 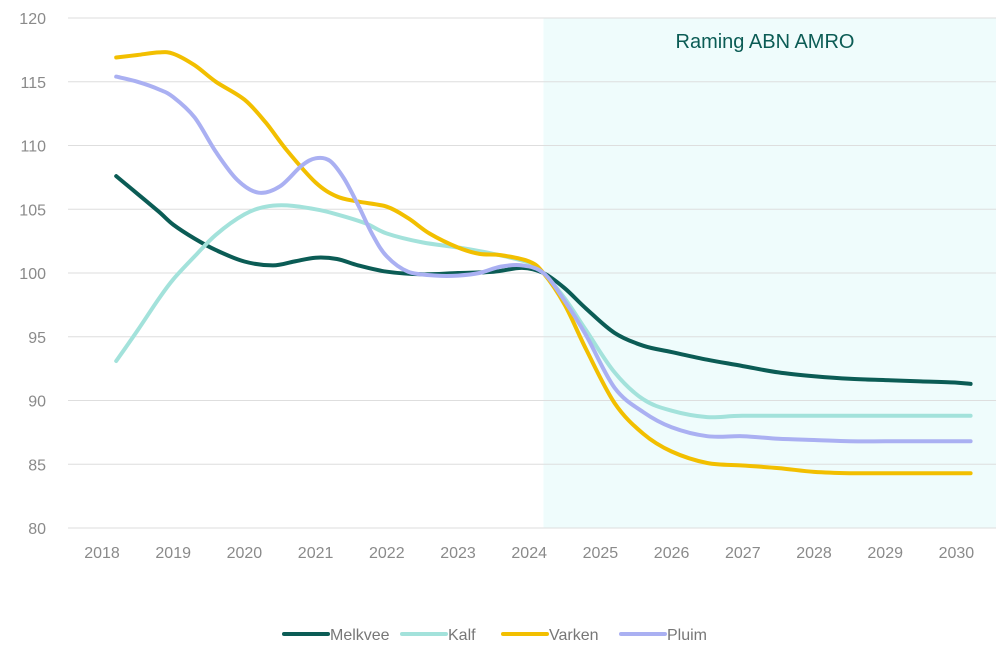 I want to click on y-tick-label: 110, so click(x=33, y=147).